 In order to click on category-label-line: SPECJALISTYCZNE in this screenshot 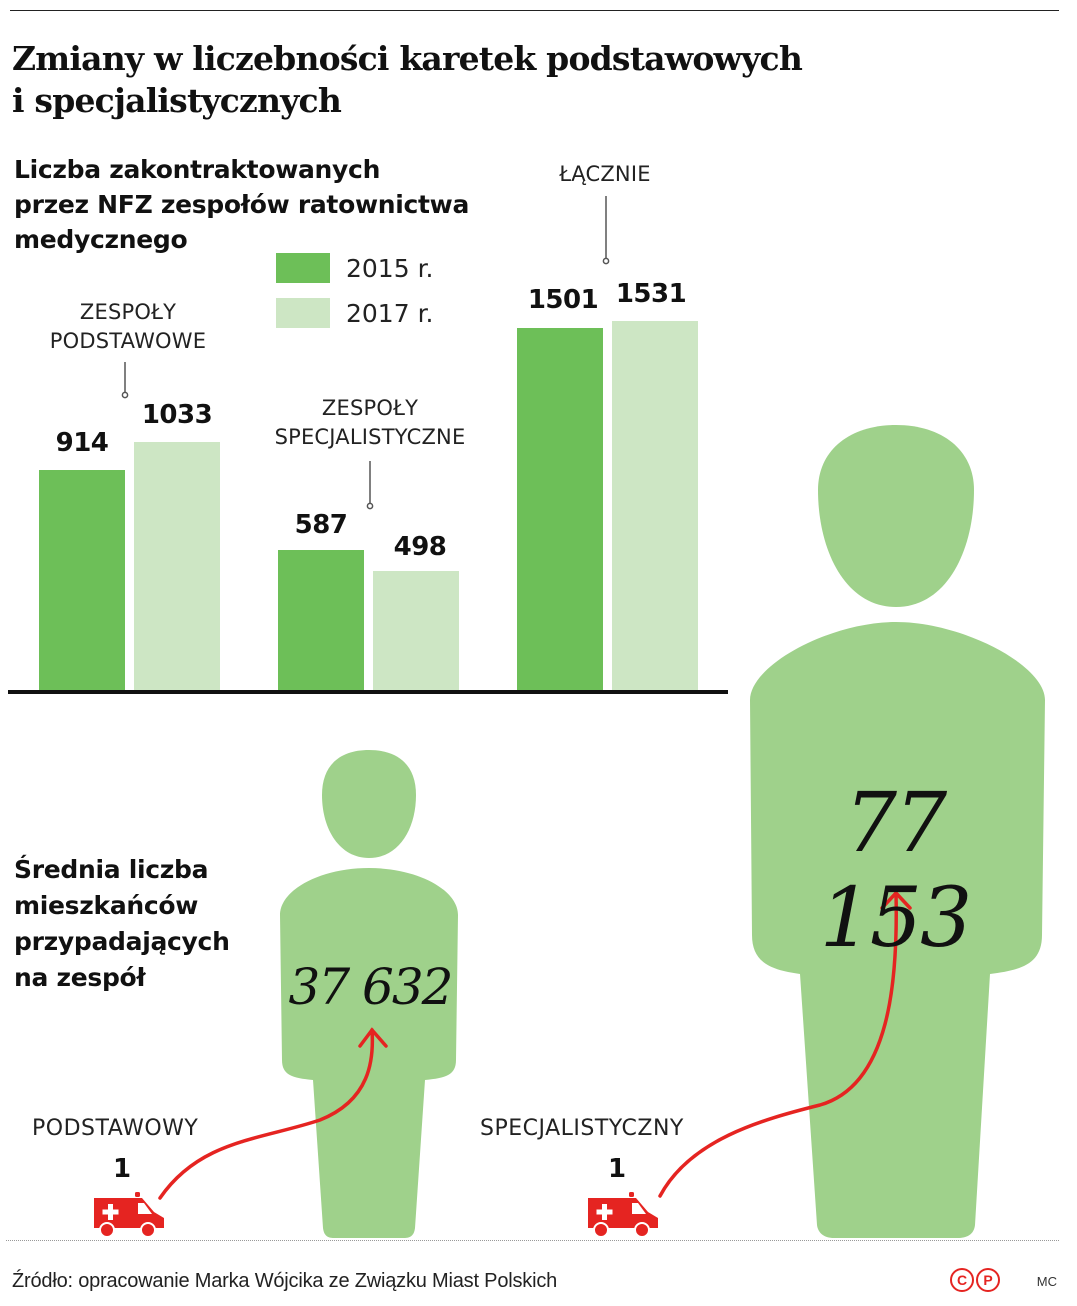, I will do `click(370, 437)`.